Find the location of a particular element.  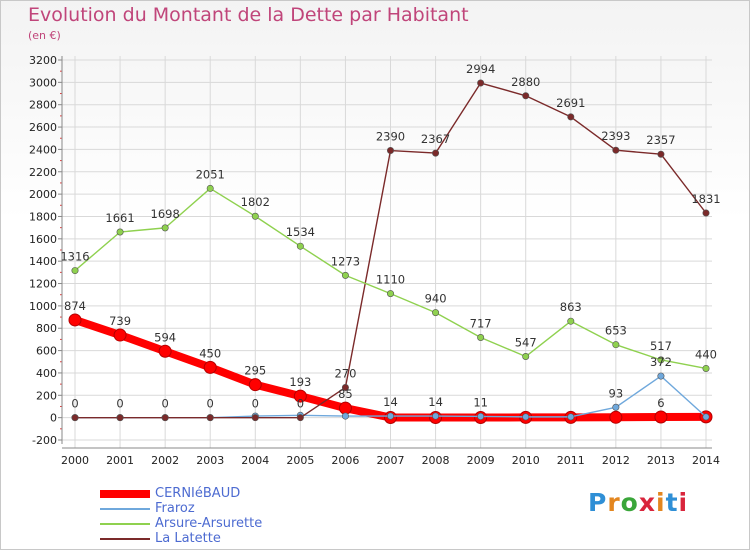

data-label: 1534 is located at coordinates (300, 232).